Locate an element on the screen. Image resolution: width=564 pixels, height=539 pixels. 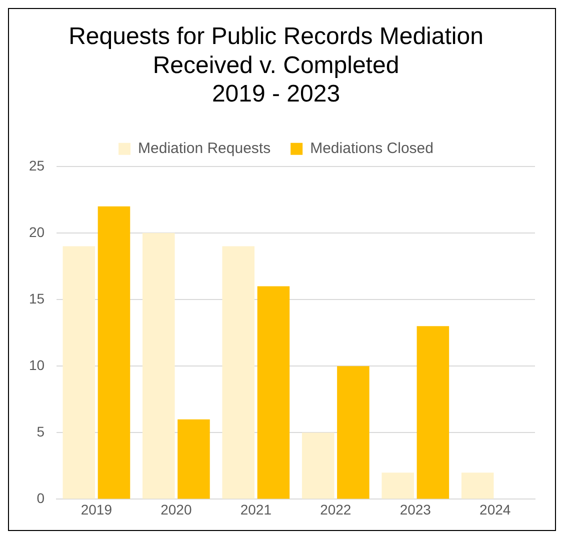
legend-label: Mediation Requests is located at coordinates (204, 149).